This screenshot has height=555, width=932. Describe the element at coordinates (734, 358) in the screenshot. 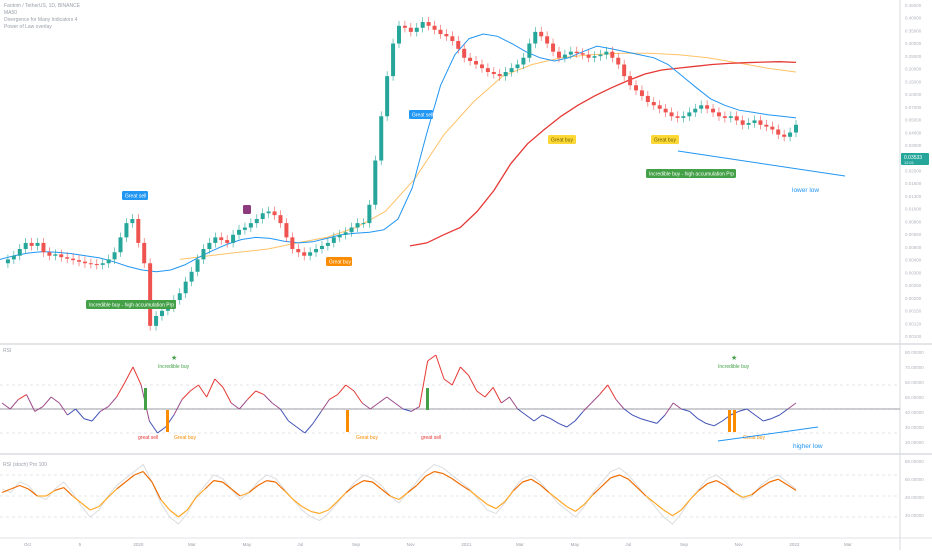

I see `rsi-star-icon: ★` at that location.